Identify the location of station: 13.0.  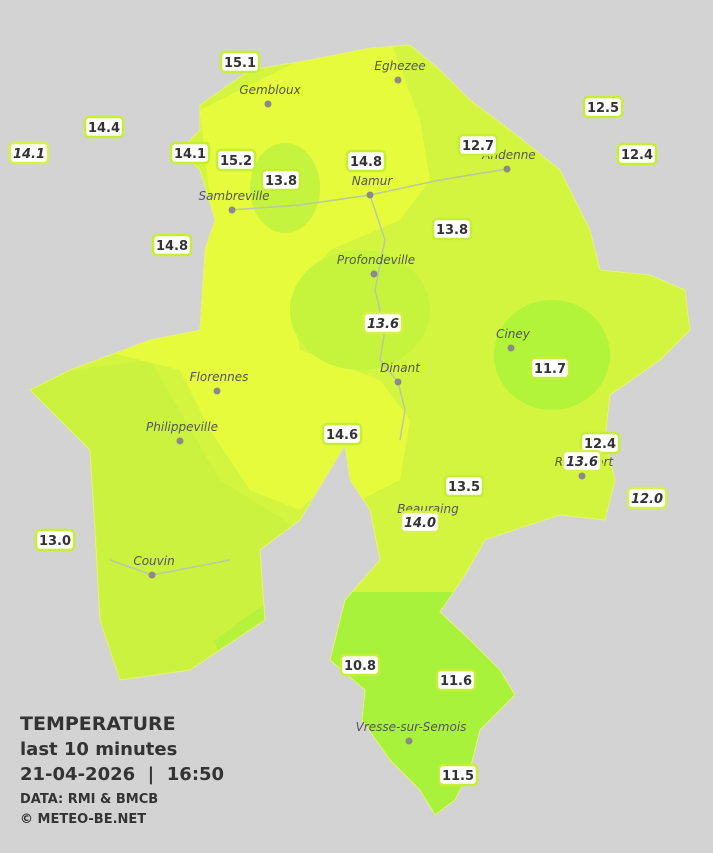
(55, 540).